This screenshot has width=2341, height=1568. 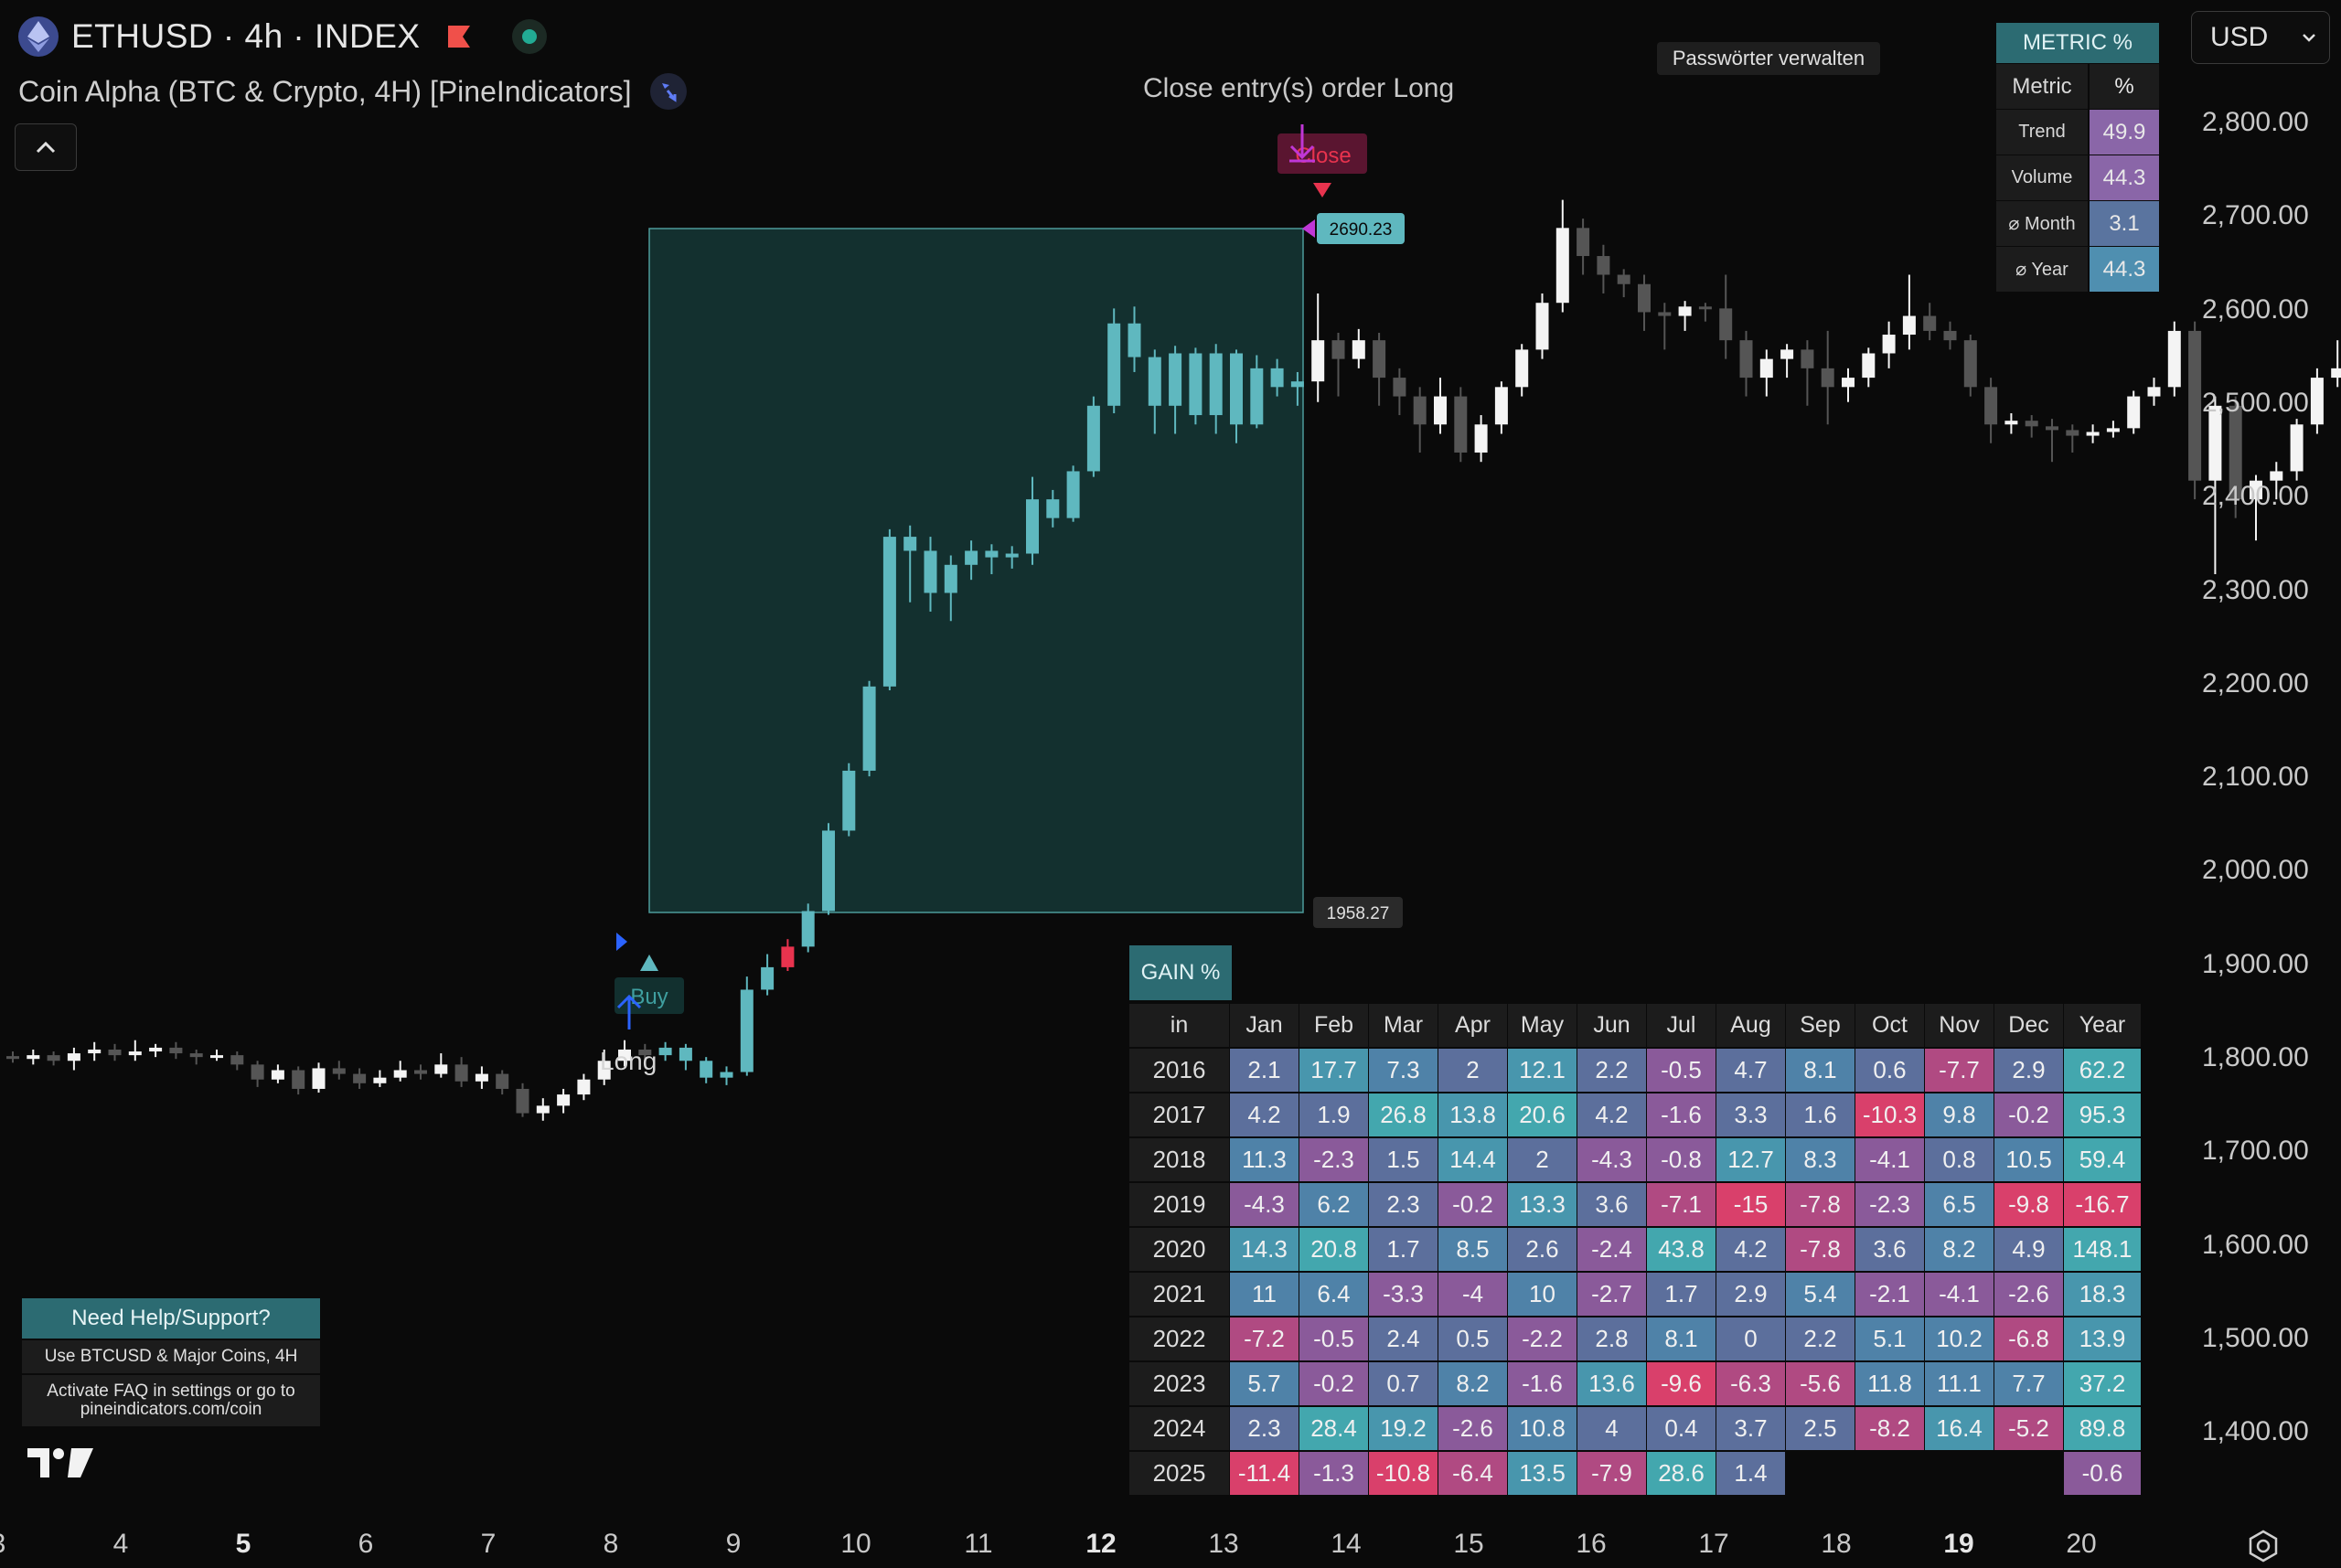 I want to click on gain-value-cell: -4, so click(x=1473, y=1294).